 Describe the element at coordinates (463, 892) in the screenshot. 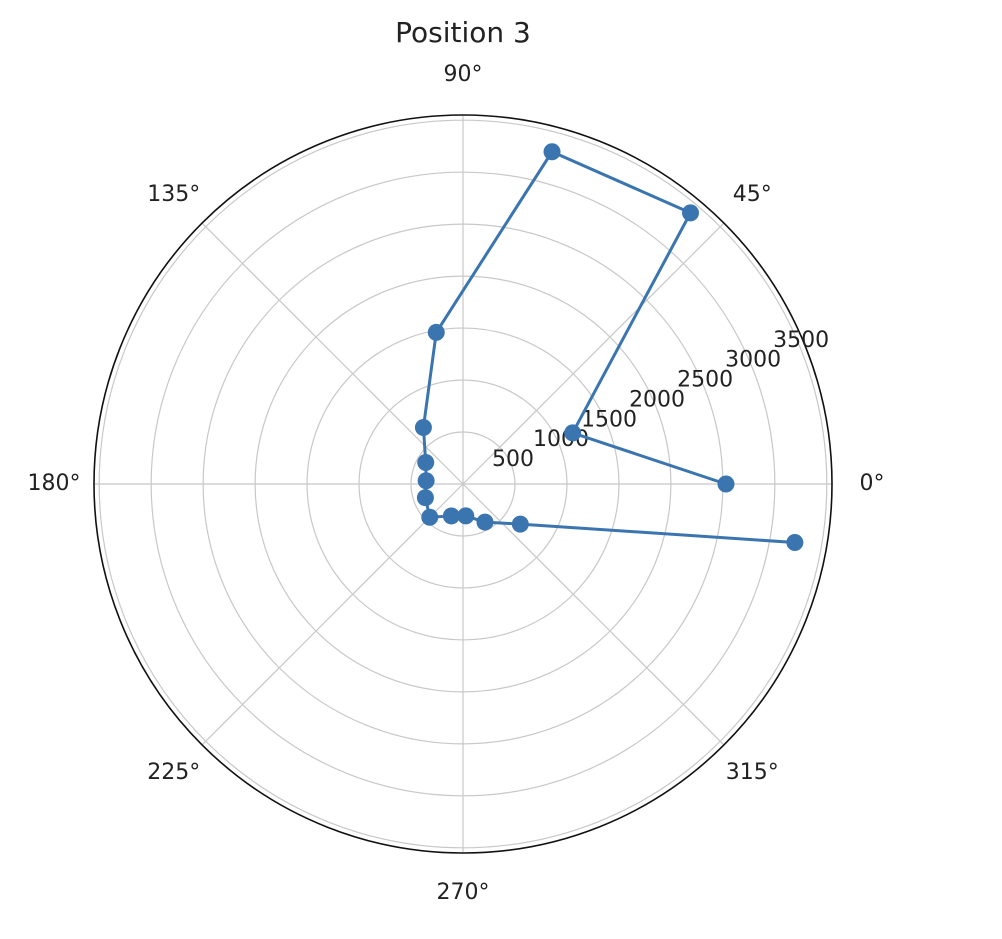

I see `theta-tick-label: 270°` at that location.